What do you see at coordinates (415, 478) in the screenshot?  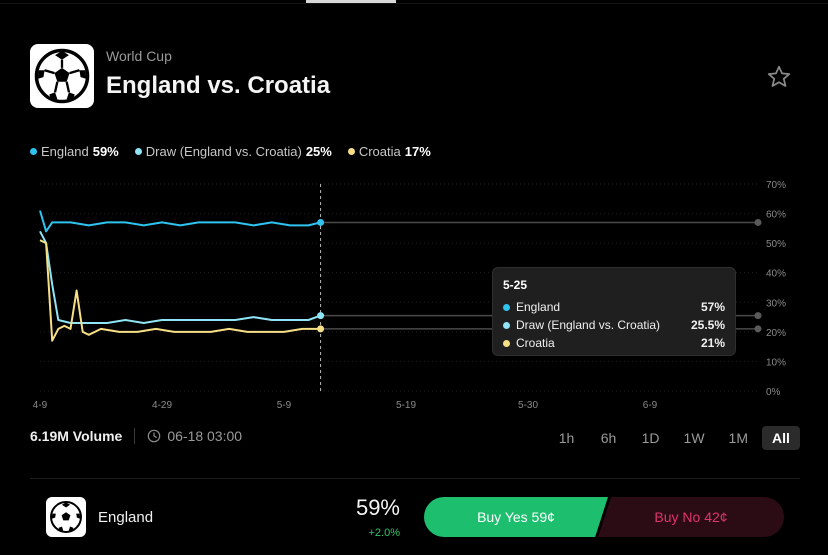 I see `section-divider` at bounding box center [415, 478].